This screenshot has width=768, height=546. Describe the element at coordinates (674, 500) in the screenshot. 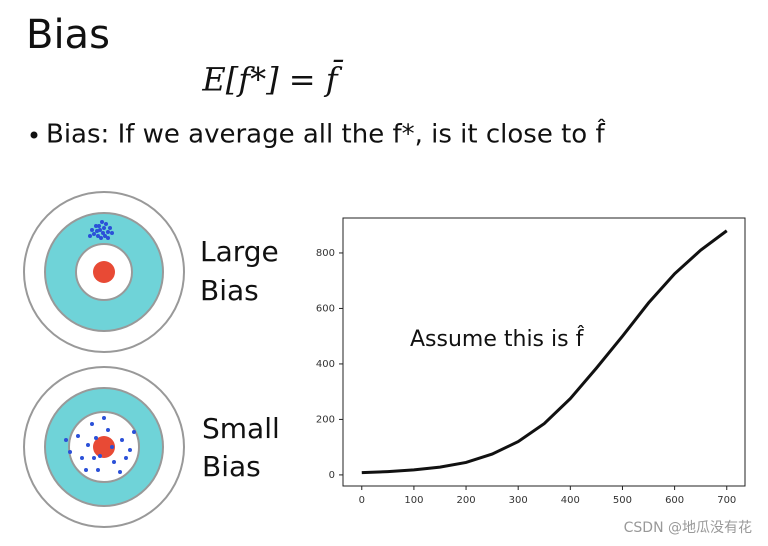

I see `x-tick-label: 600` at that location.